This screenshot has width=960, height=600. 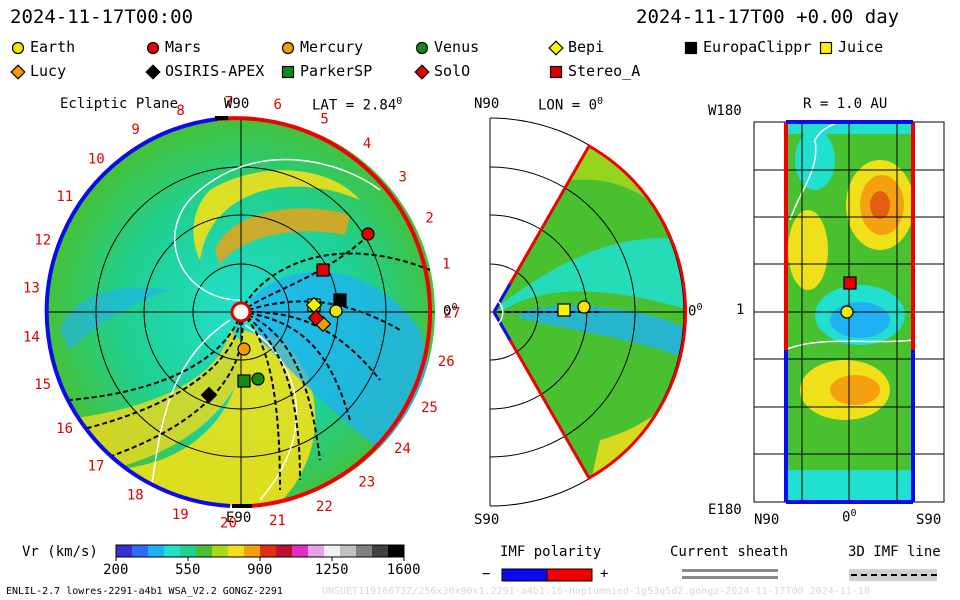 I want to click on radial-x-left: N90, so click(x=767, y=520).